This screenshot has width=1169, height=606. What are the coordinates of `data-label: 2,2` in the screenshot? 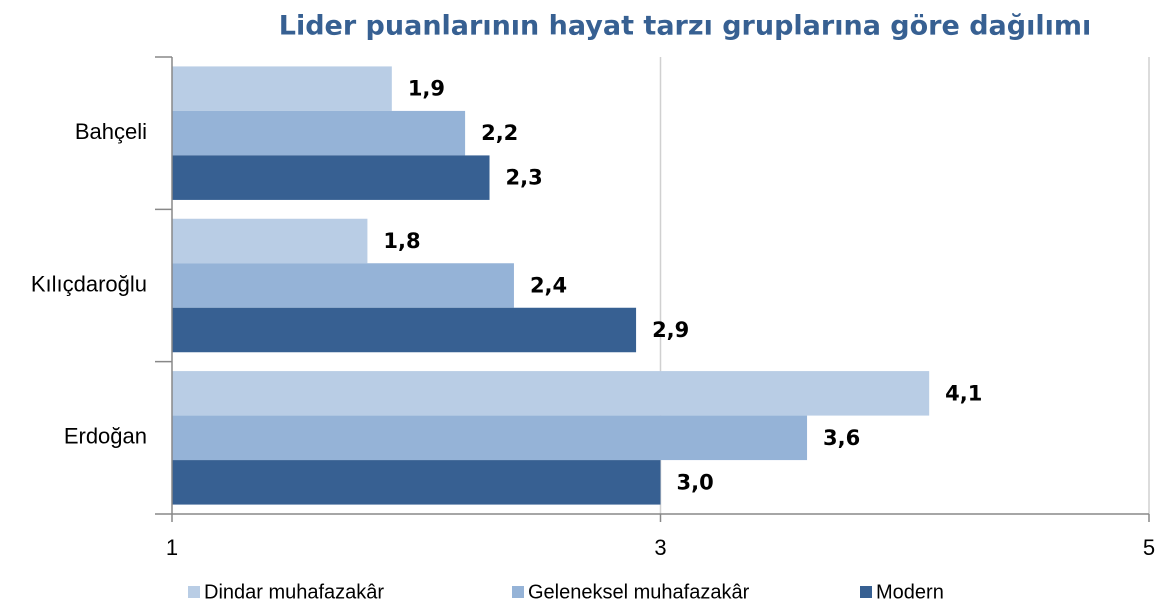 It's located at (499, 133).